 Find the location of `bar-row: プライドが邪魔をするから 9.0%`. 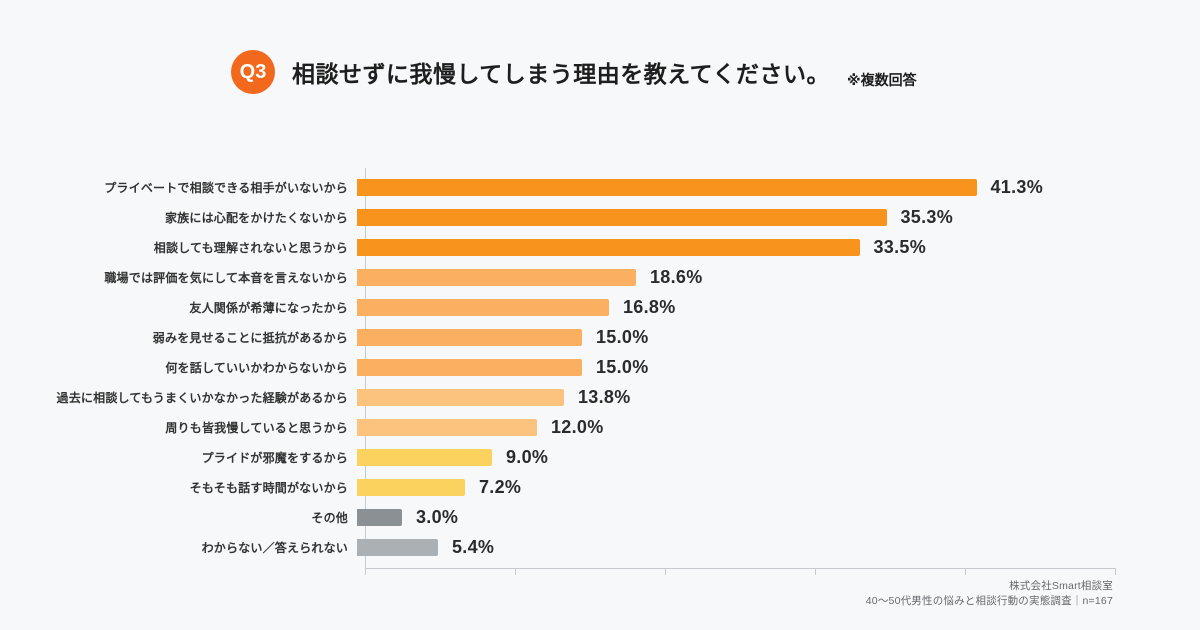

bar-row: プライドが邪魔をするから 9.0% is located at coordinates (600, 457).